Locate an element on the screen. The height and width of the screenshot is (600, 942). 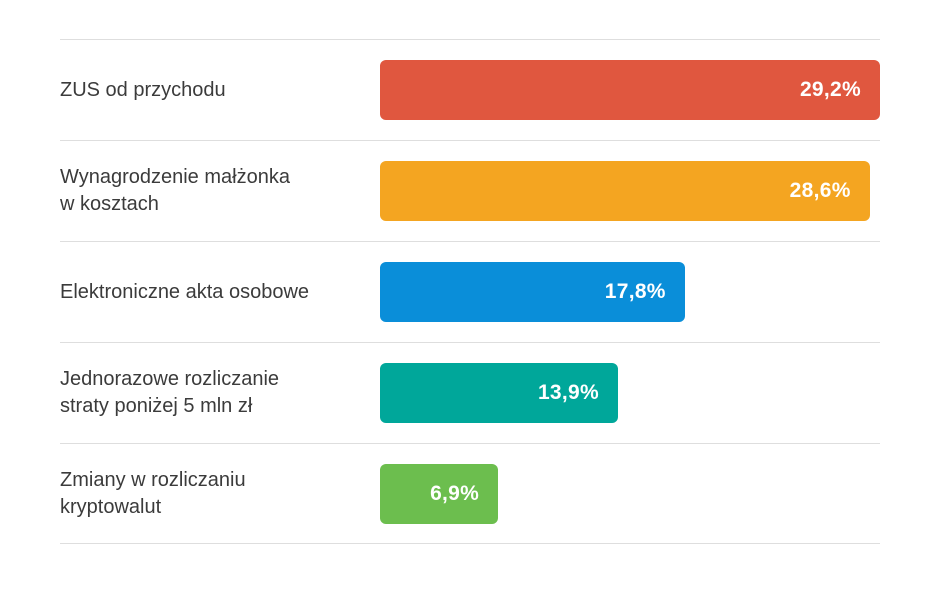
bar-track: 13,9% is located at coordinates (630, 393).